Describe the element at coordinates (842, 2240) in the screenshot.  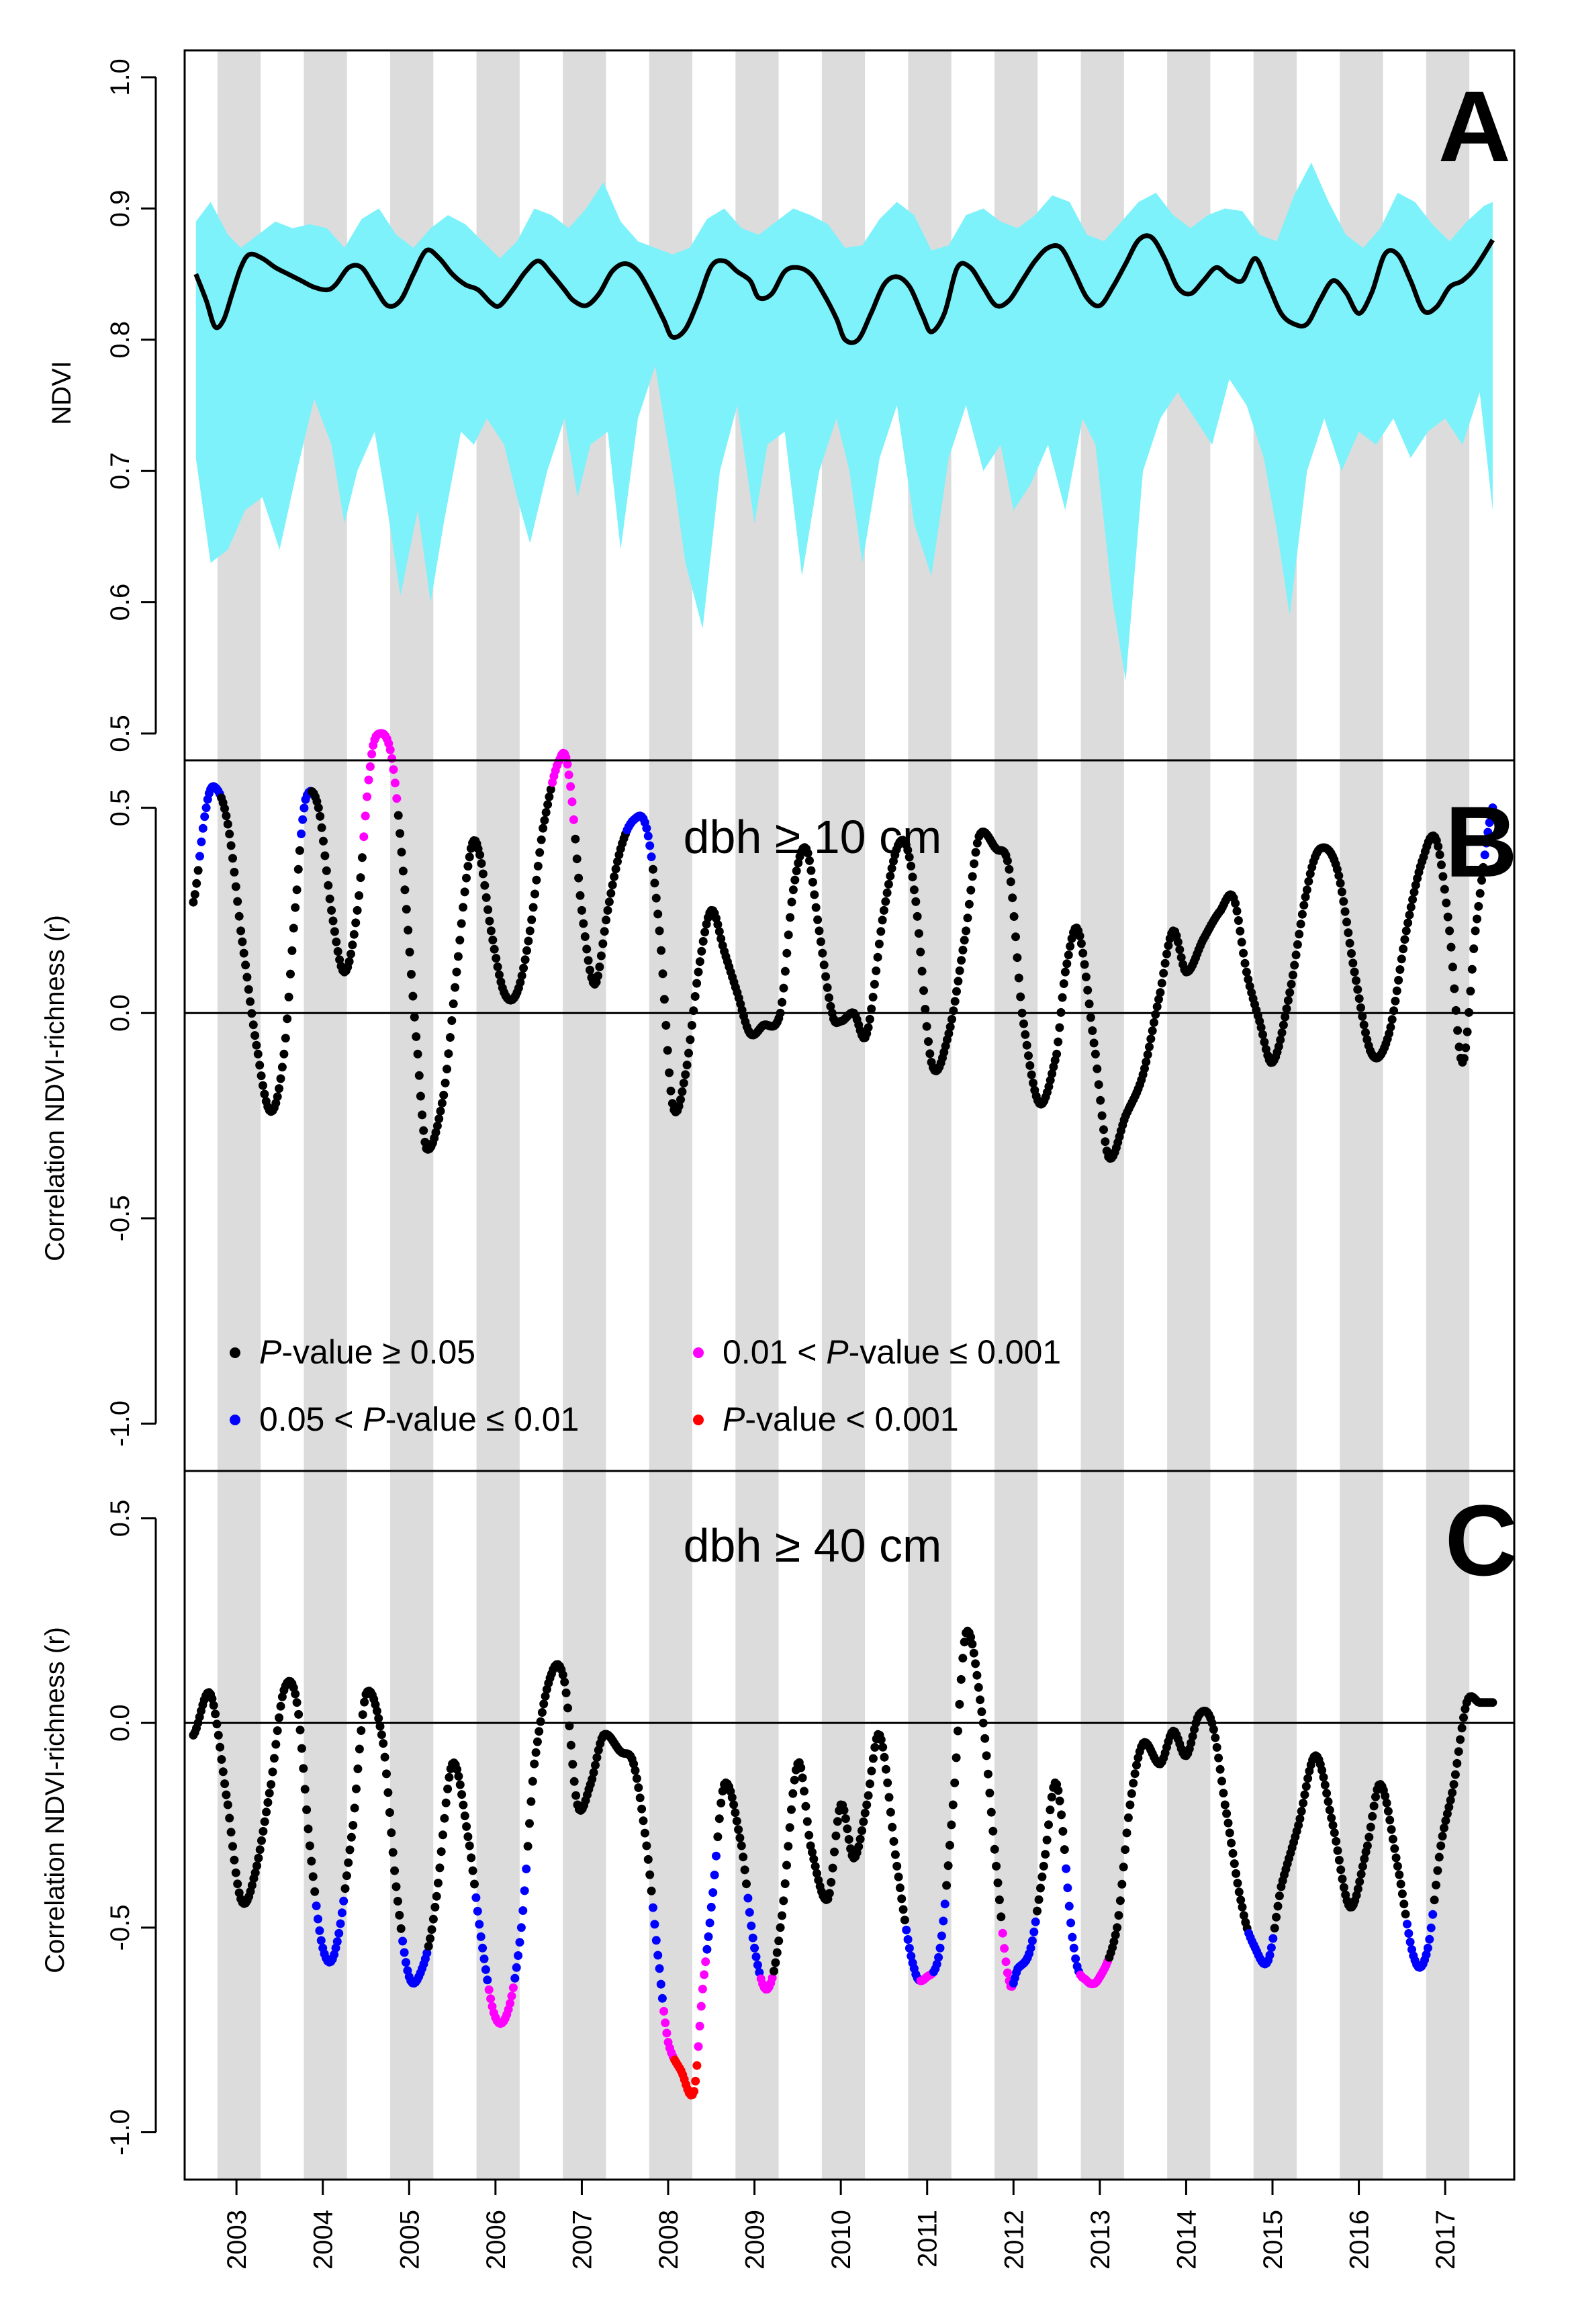
I see `x-tick-label: 2010` at that location.